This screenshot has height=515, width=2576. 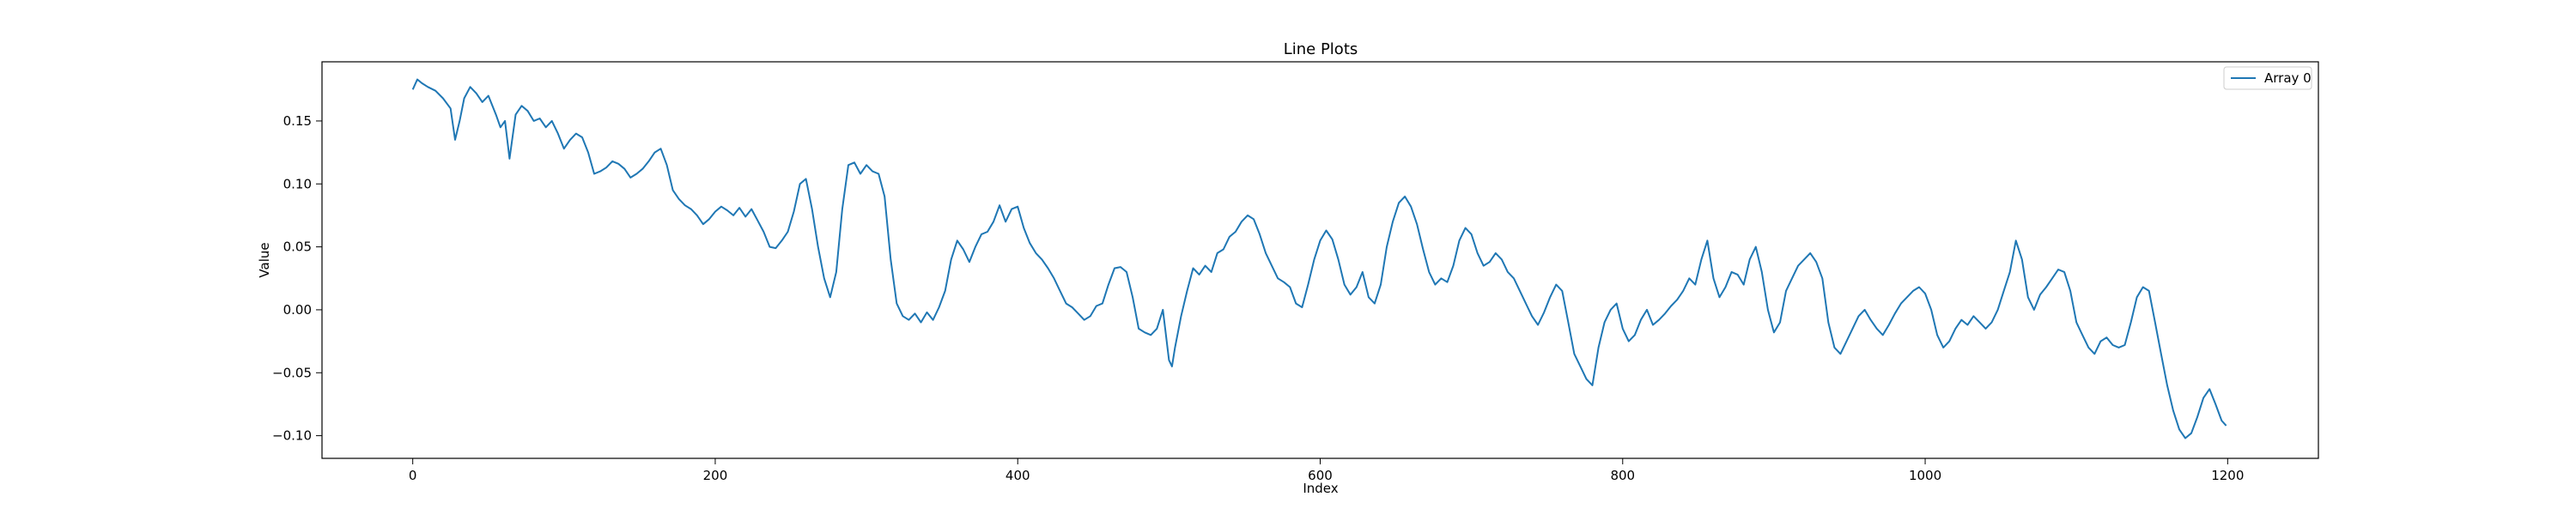 I want to click on x-tick-label: 1200, so click(x=2228, y=475).